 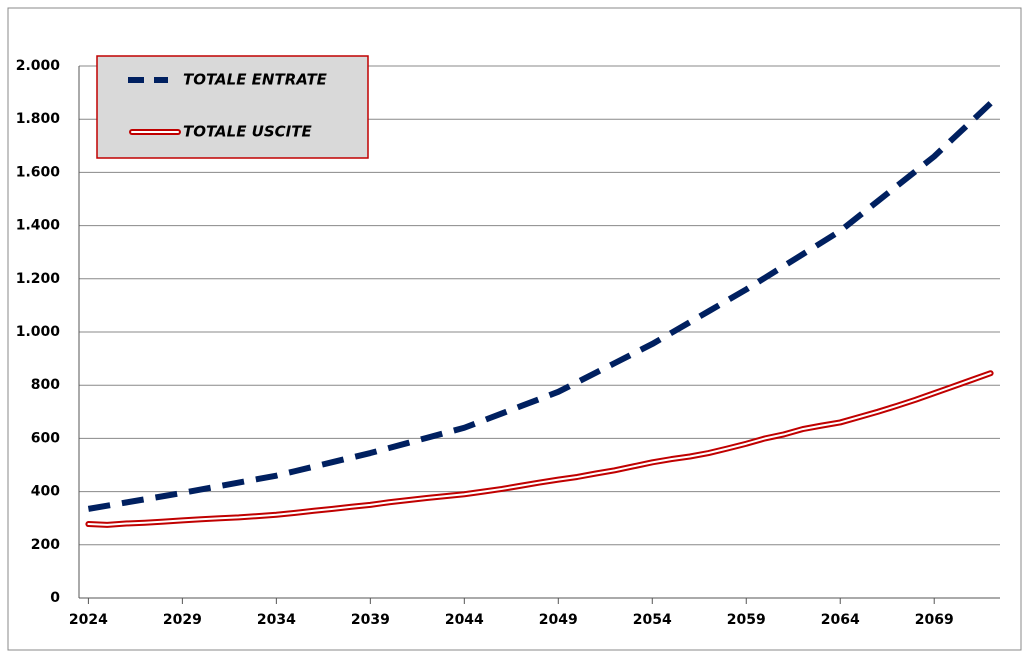 What do you see at coordinates (38, 226) in the screenshot?
I see `y-tick-label: 1.400` at bounding box center [38, 226].